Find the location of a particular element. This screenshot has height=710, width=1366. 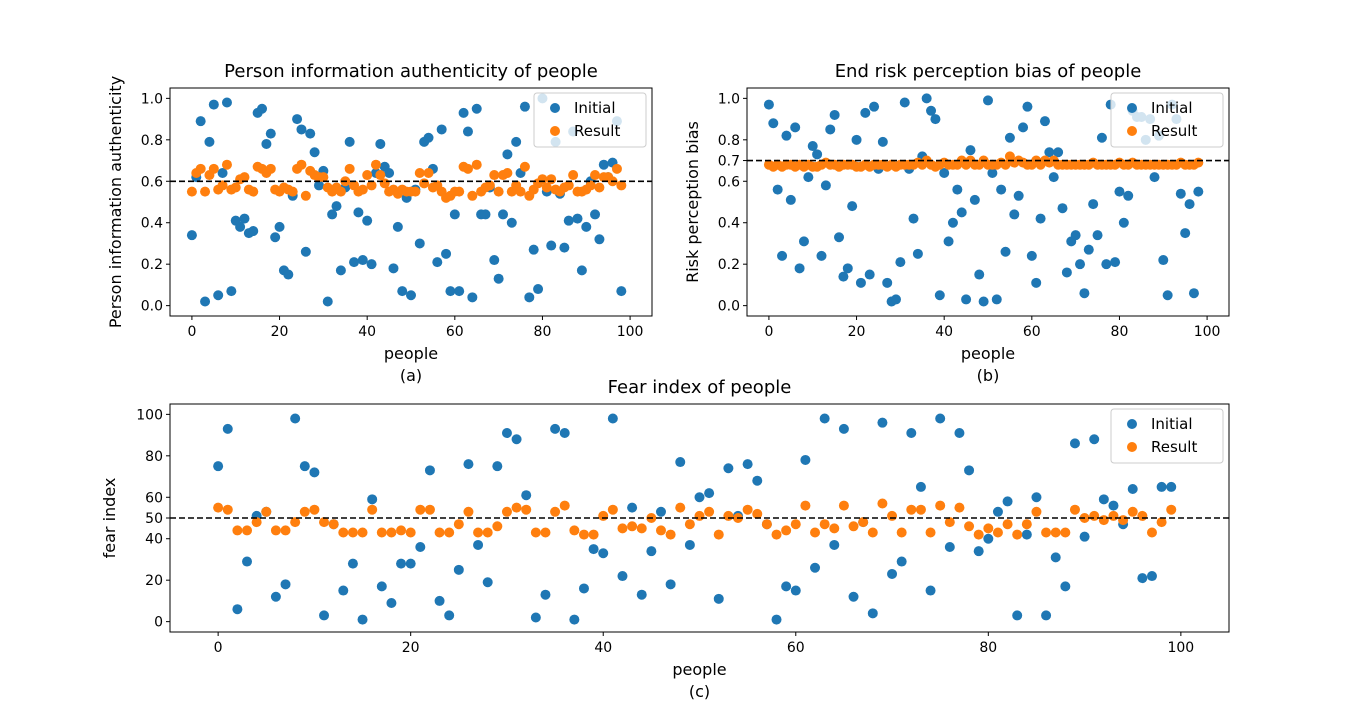

chart-title: End risk perception bias of people is located at coordinates (988, 71).